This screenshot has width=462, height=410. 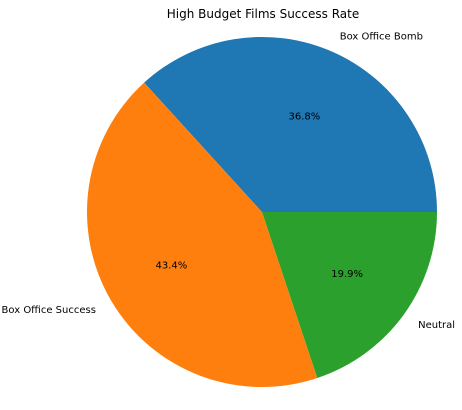 I want to click on slice-label-box-office-success: Box Office Success, so click(x=49, y=310).